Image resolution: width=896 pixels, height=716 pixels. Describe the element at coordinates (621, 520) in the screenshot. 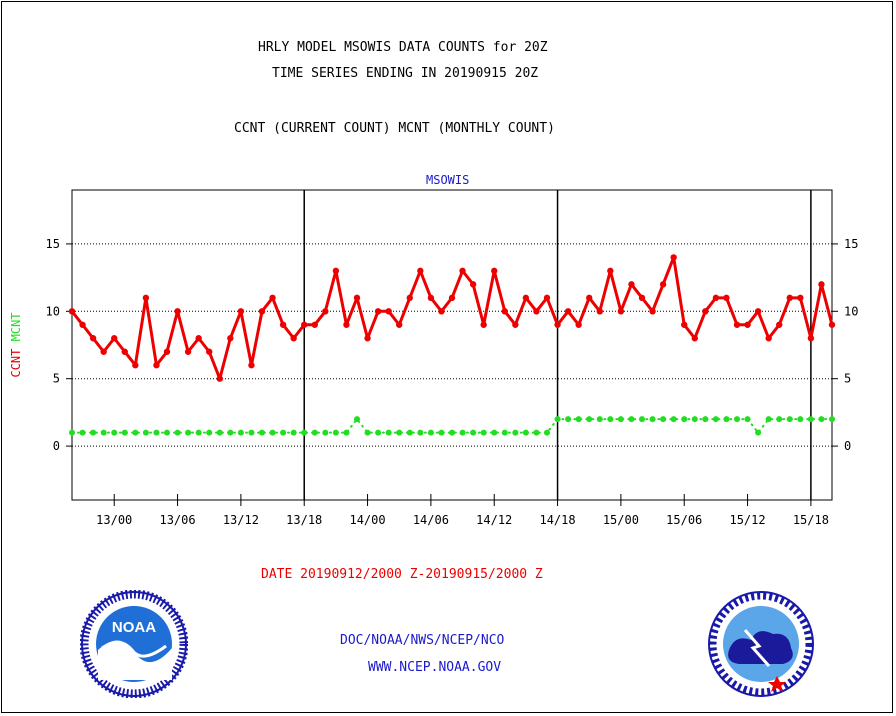

I see `x-tick-label: 15/00` at that location.